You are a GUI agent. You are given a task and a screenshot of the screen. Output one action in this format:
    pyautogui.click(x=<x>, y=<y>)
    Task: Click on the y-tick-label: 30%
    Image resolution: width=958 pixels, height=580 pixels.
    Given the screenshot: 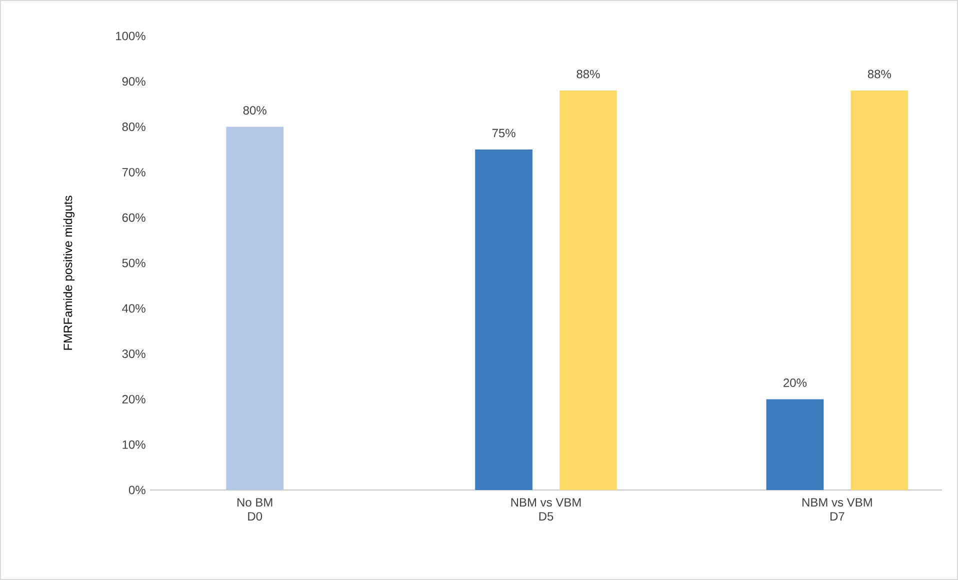 What is the action you would take?
    pyautogui.click(x=134, y=354)
    